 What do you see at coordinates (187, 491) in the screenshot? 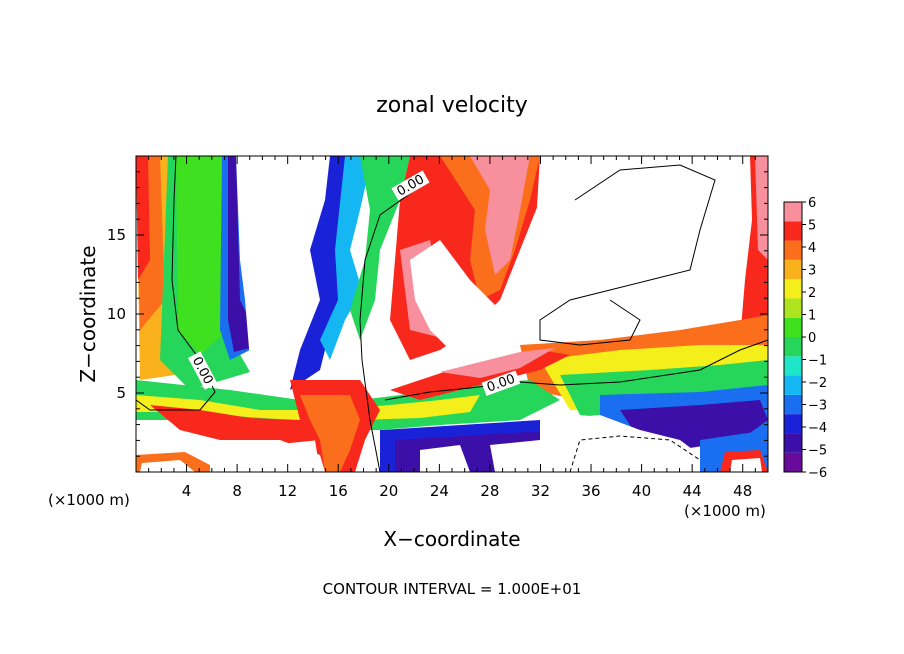
I see `x-tick-label: 4` at bounding box center [187, 491].